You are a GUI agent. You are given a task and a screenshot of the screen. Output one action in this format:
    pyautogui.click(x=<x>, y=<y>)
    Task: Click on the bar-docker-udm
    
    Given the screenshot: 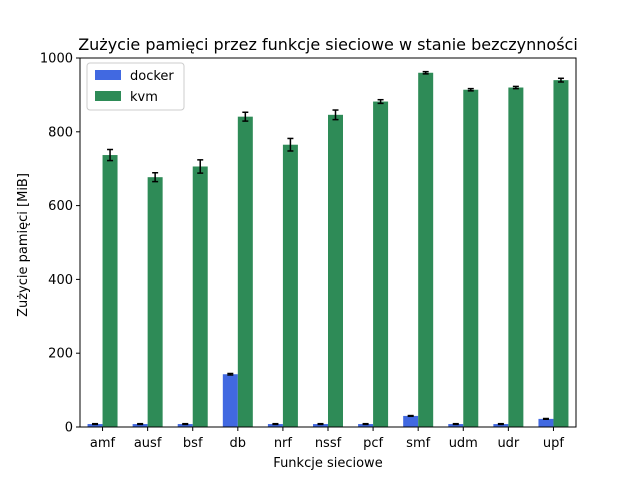 What is the action you would take?
    pyautogui.click(x=456, y=425)
    